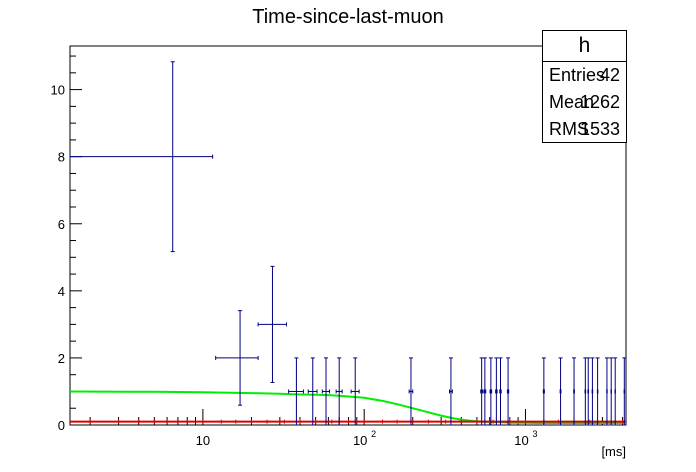  I want to click on y-tick-label: 10, so click(58, 90).